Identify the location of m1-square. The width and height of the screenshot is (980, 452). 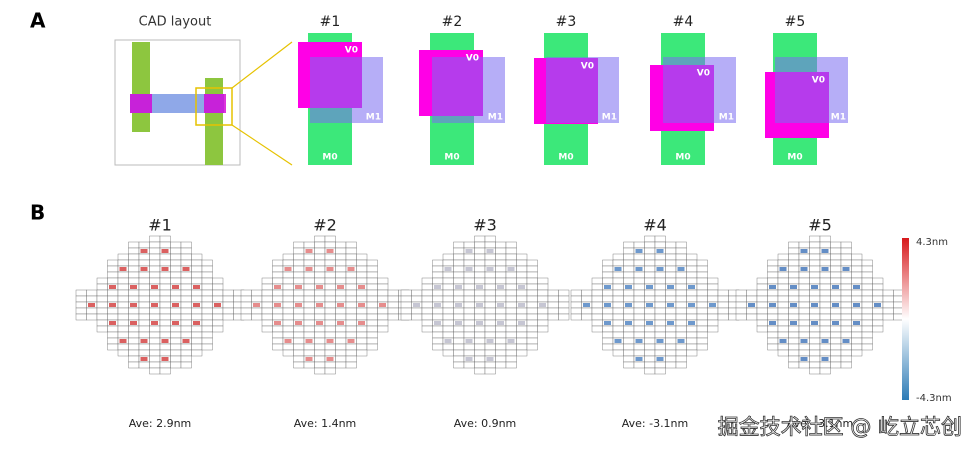
(468, 90).